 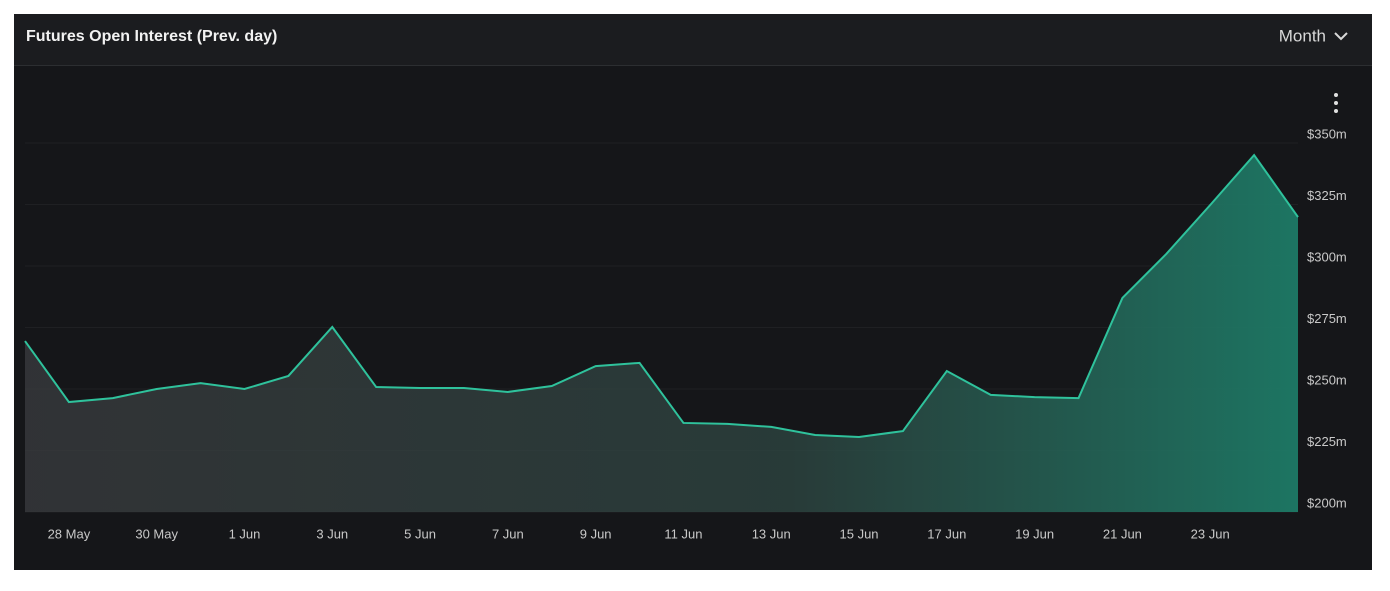 What do you see at coordinates (151, 36) in the screenshot?
I see `chart-title: Futures Open Interest (Prev. day)` at bounding box center [151, 36].